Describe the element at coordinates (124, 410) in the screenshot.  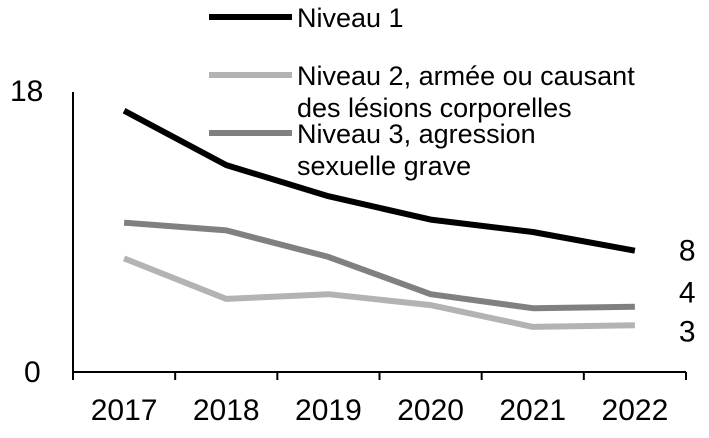
I see `x-tick-label: 2017` at that location.